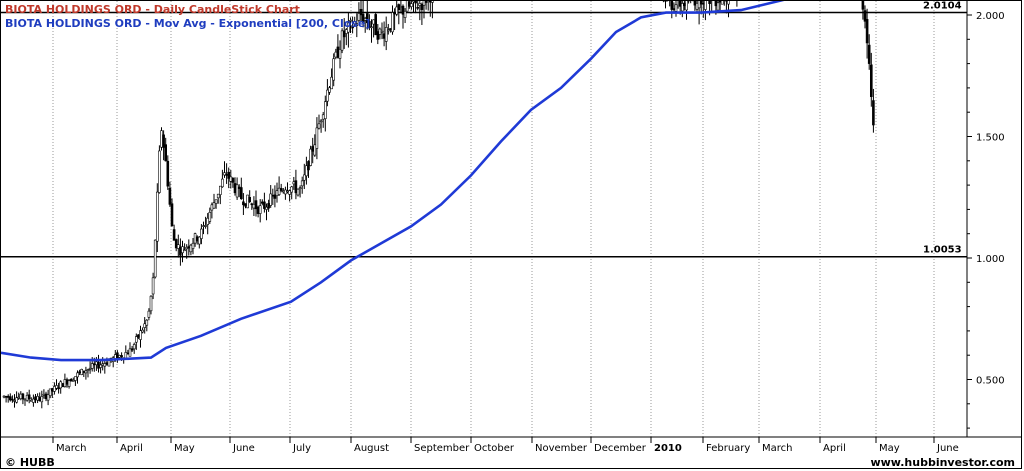 This screenshot has width=1024, height=471. What do you see at coordinates (777, 448) in the screenshot?
I see `x-tick-label: March` at bounding box center [777, 448].